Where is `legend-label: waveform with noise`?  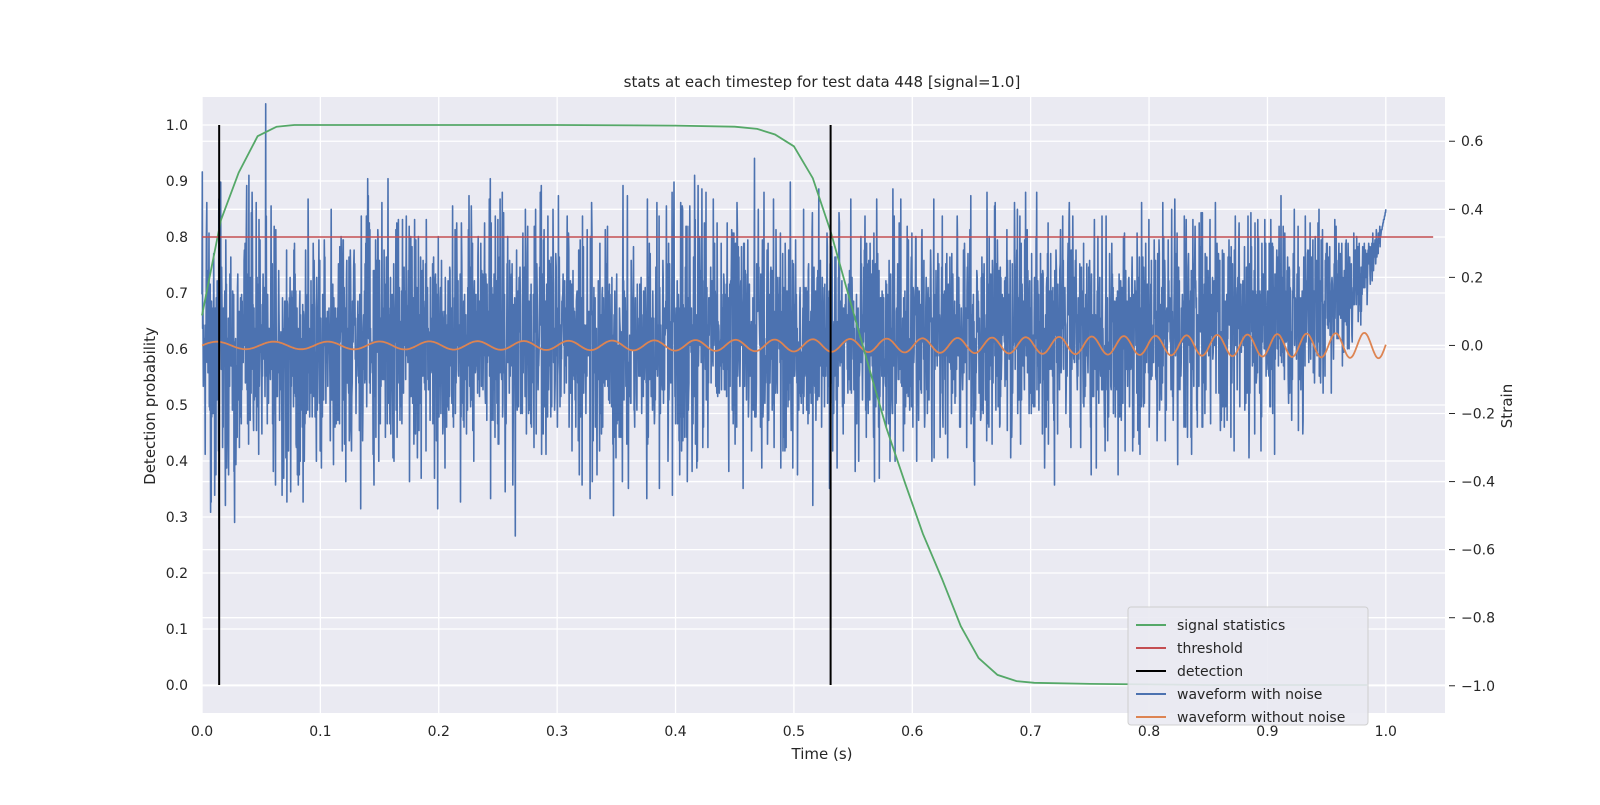
legend-label: waveform with noise is located at coordinates (1249, 695).